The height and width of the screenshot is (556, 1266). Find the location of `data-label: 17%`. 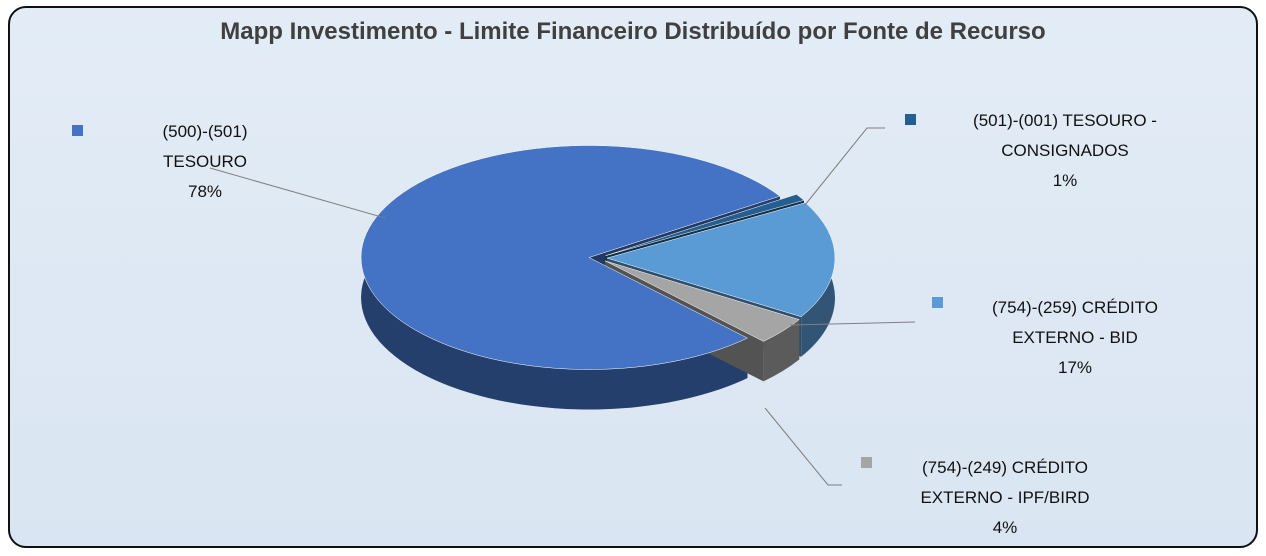

data-label: 17% is located at coordinates (1075, 367).